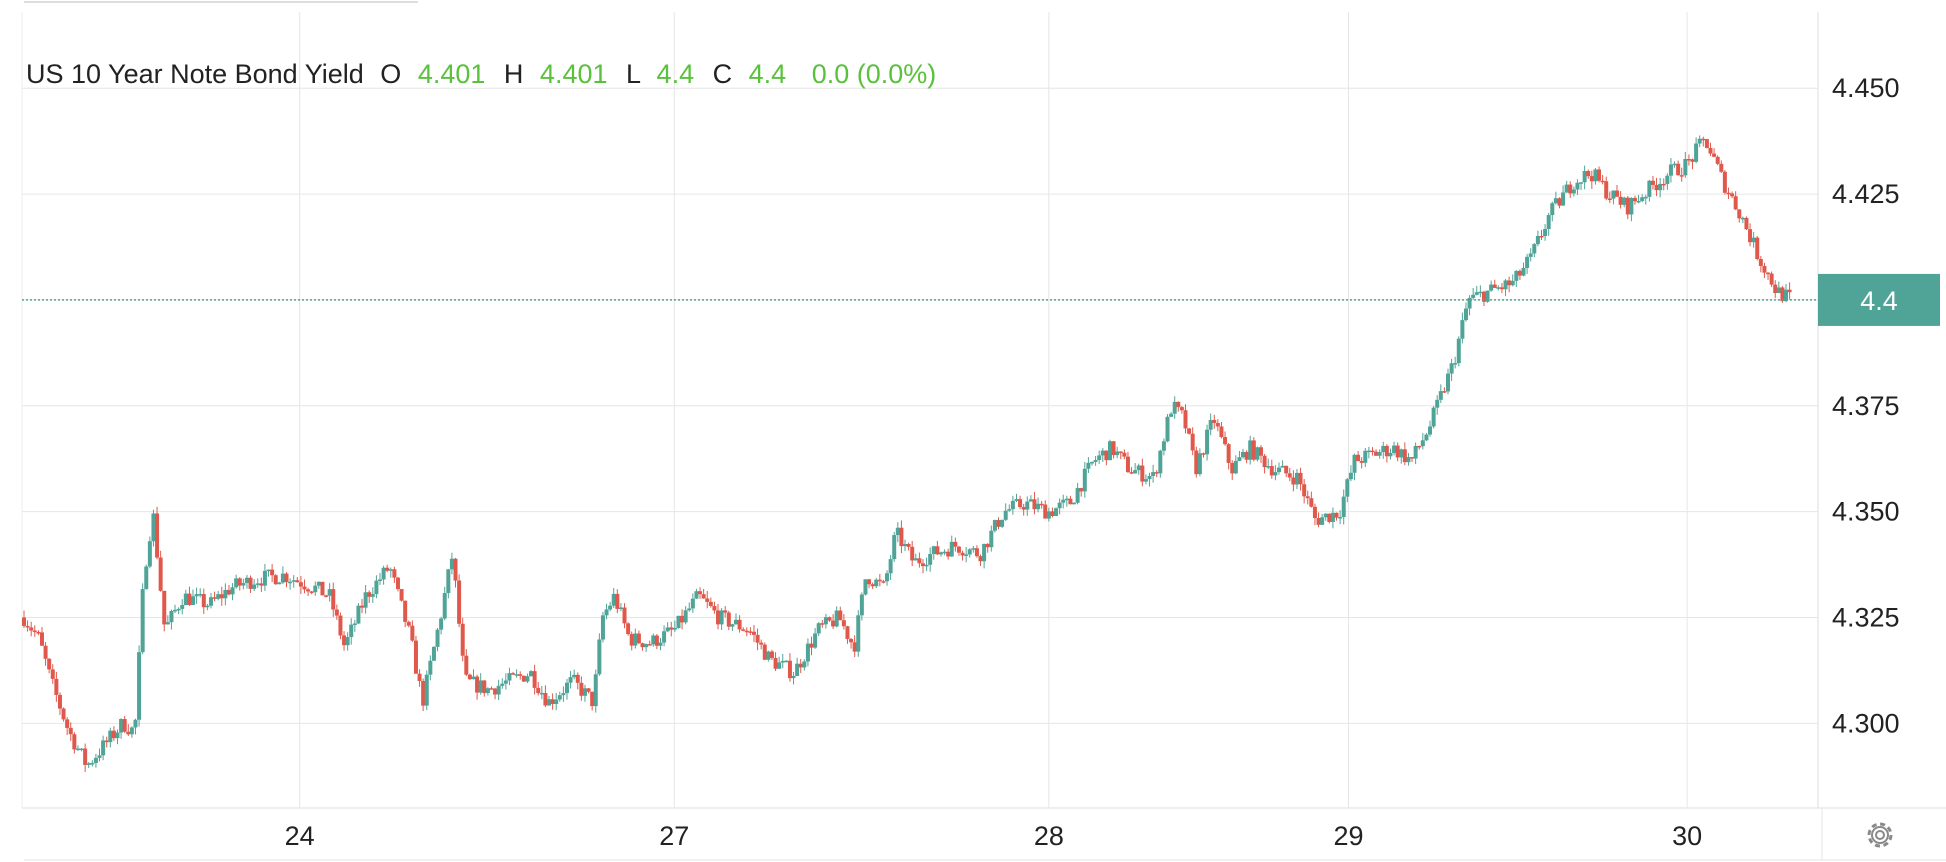  What do you see at coordinates (993, 836) in the screenshot?
I see `x-axis: 24 27 28 29 30` at bounding box center [993, 836].